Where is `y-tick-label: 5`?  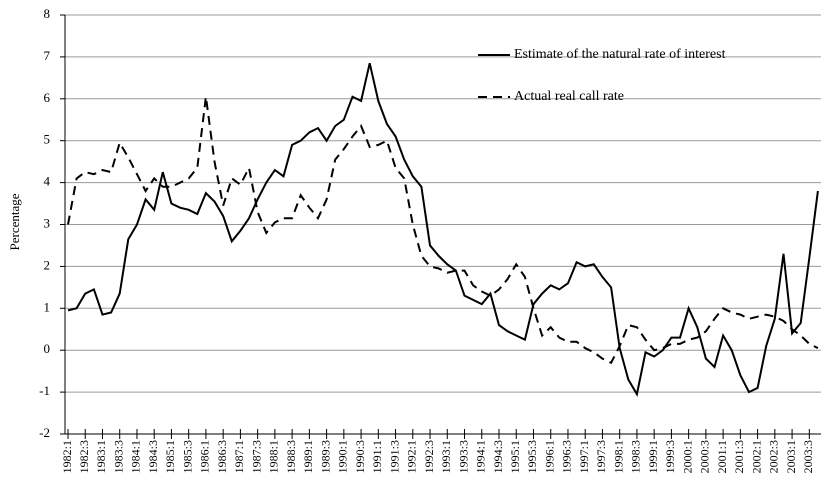
y-tick-label: 5 is located at coordinates (47, 139).